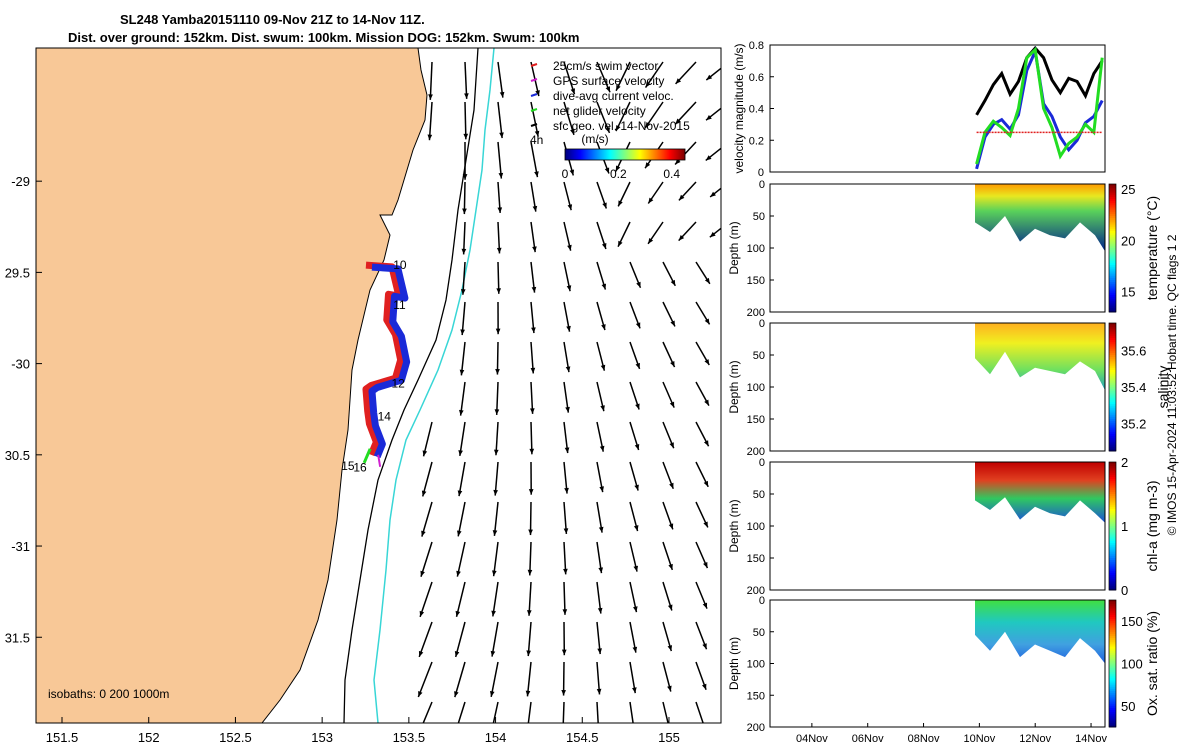 The width and height of the screenshot is (1200, 750). Describe the element at coordinates (605, 66) in the screenshot. I see `legend-label: 25cm/s swim vector` at that location.